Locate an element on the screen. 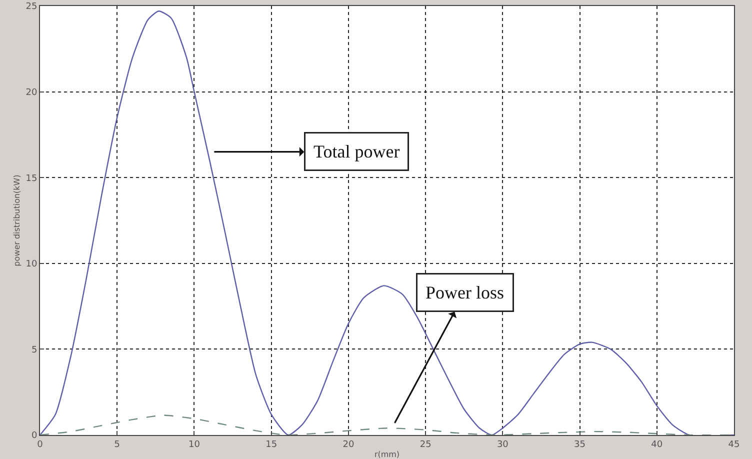 The height and width of the screenshot is (459, 752). x-tick-label: 40 is located at coordinates (657, 445).